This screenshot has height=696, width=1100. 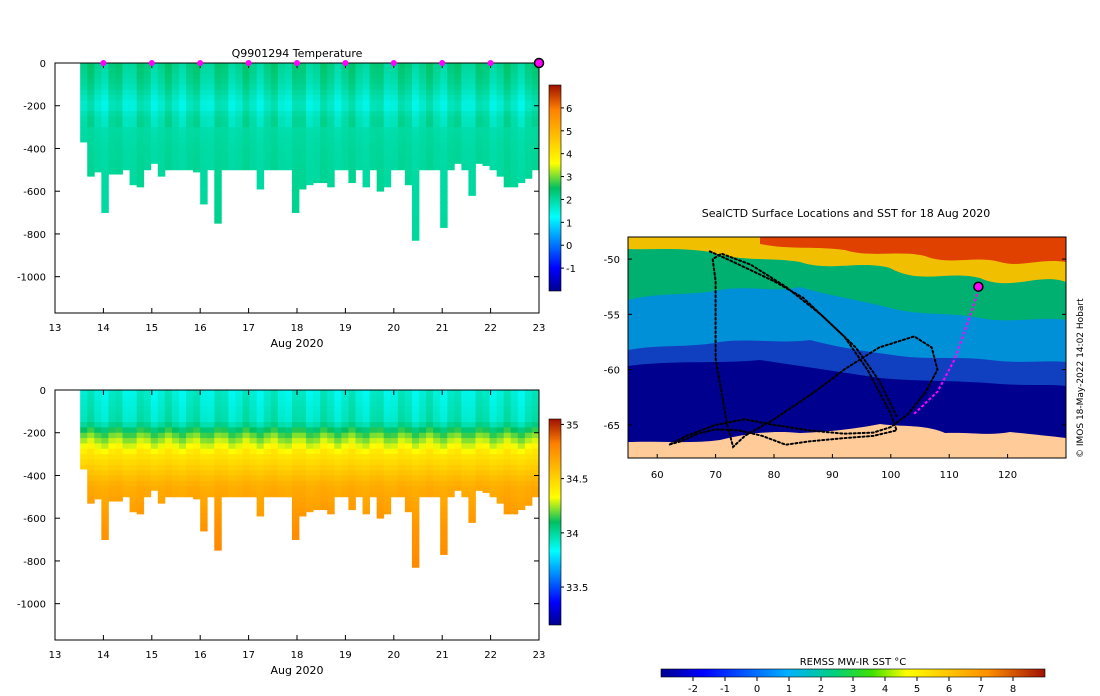 I want to click on lon-tick-label: 120, so click(x=1007, y=475).